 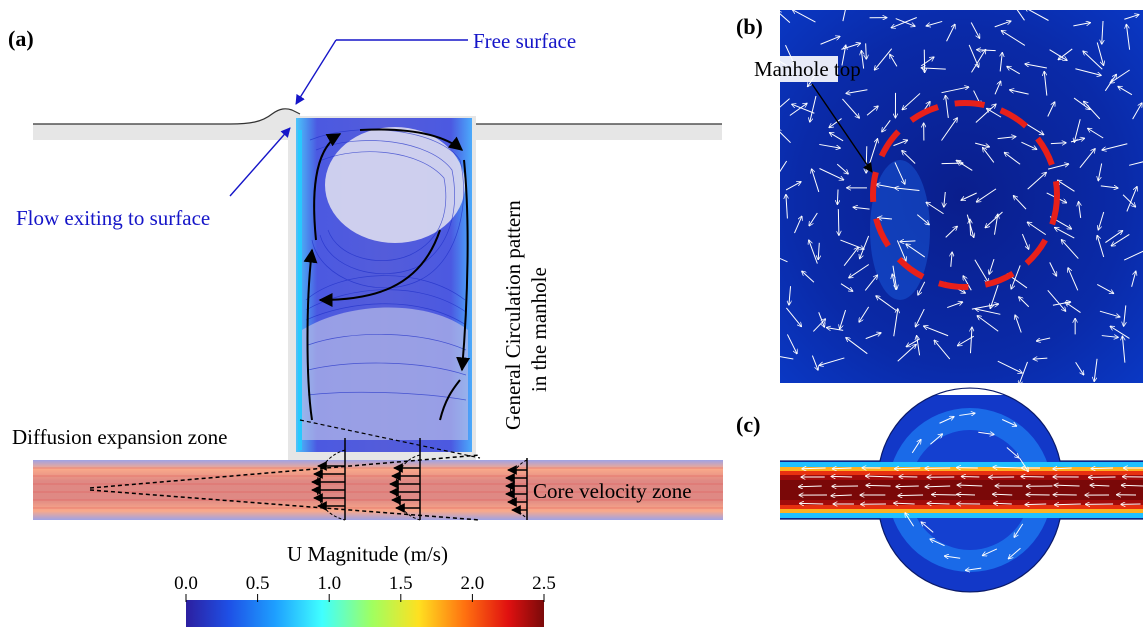 I want to click on surface-domain, so click(x=377, y=124).